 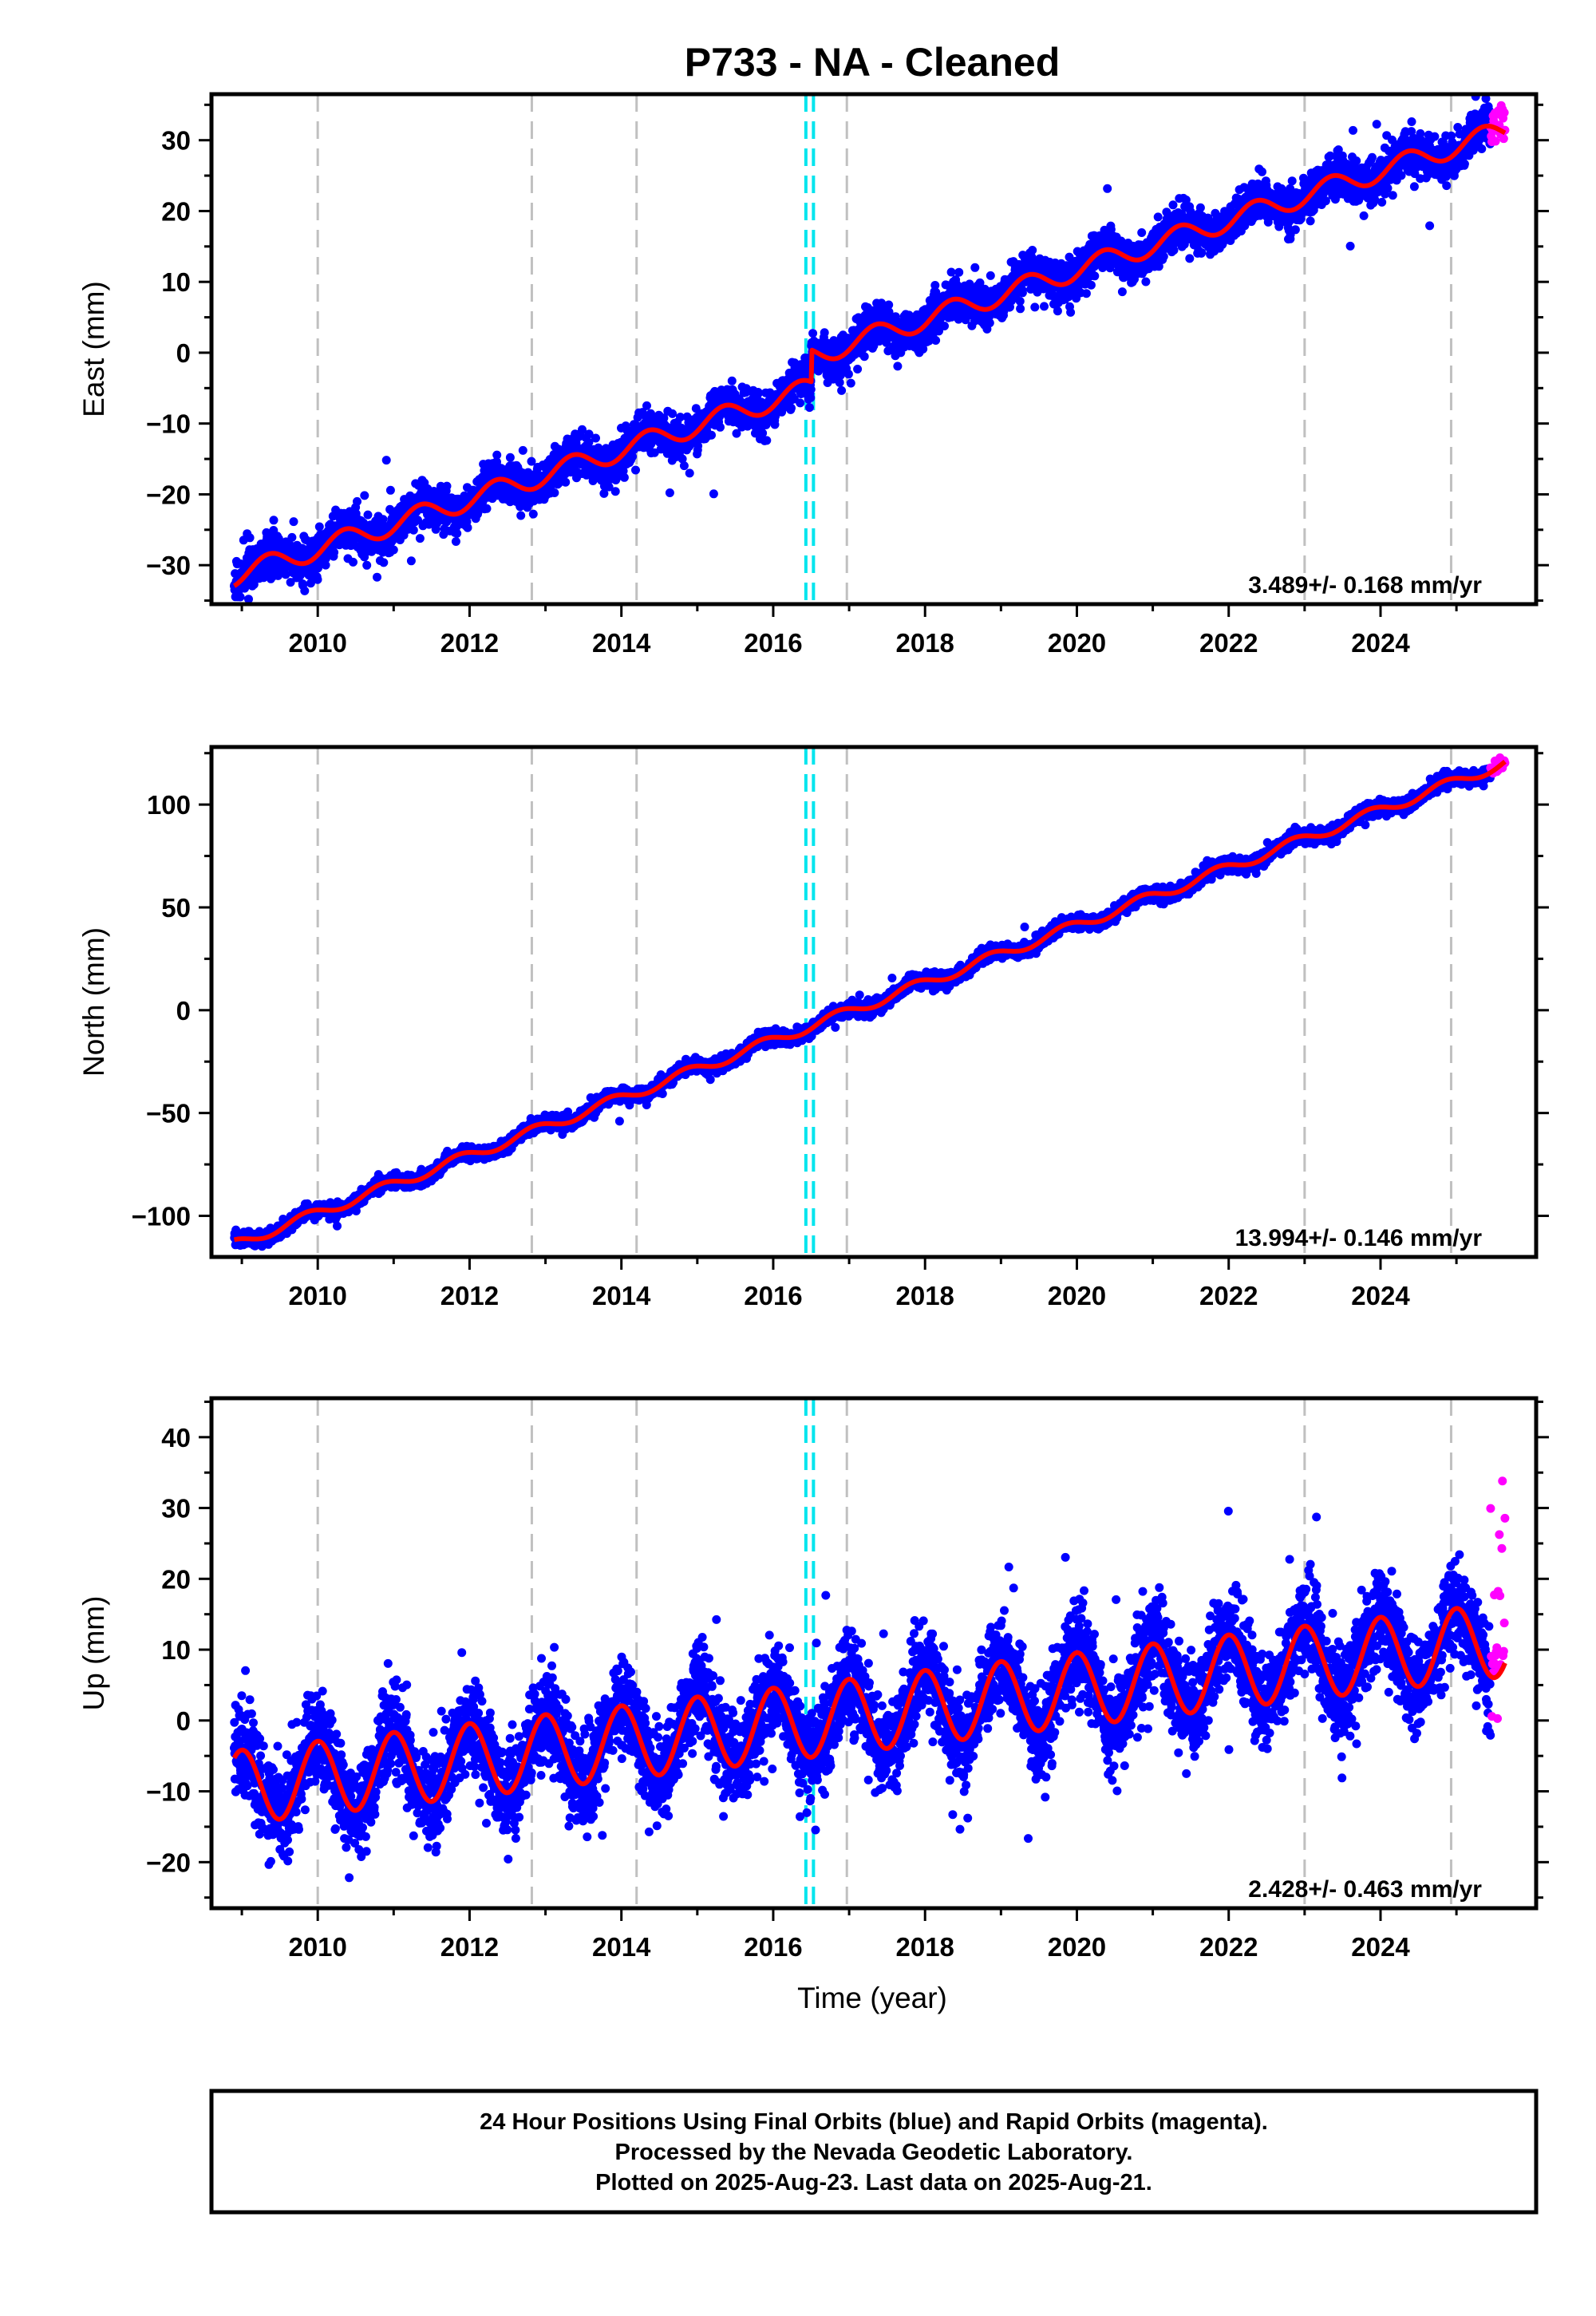 I want to click on y-tick-label: 40, so click(x=176, y=1437).